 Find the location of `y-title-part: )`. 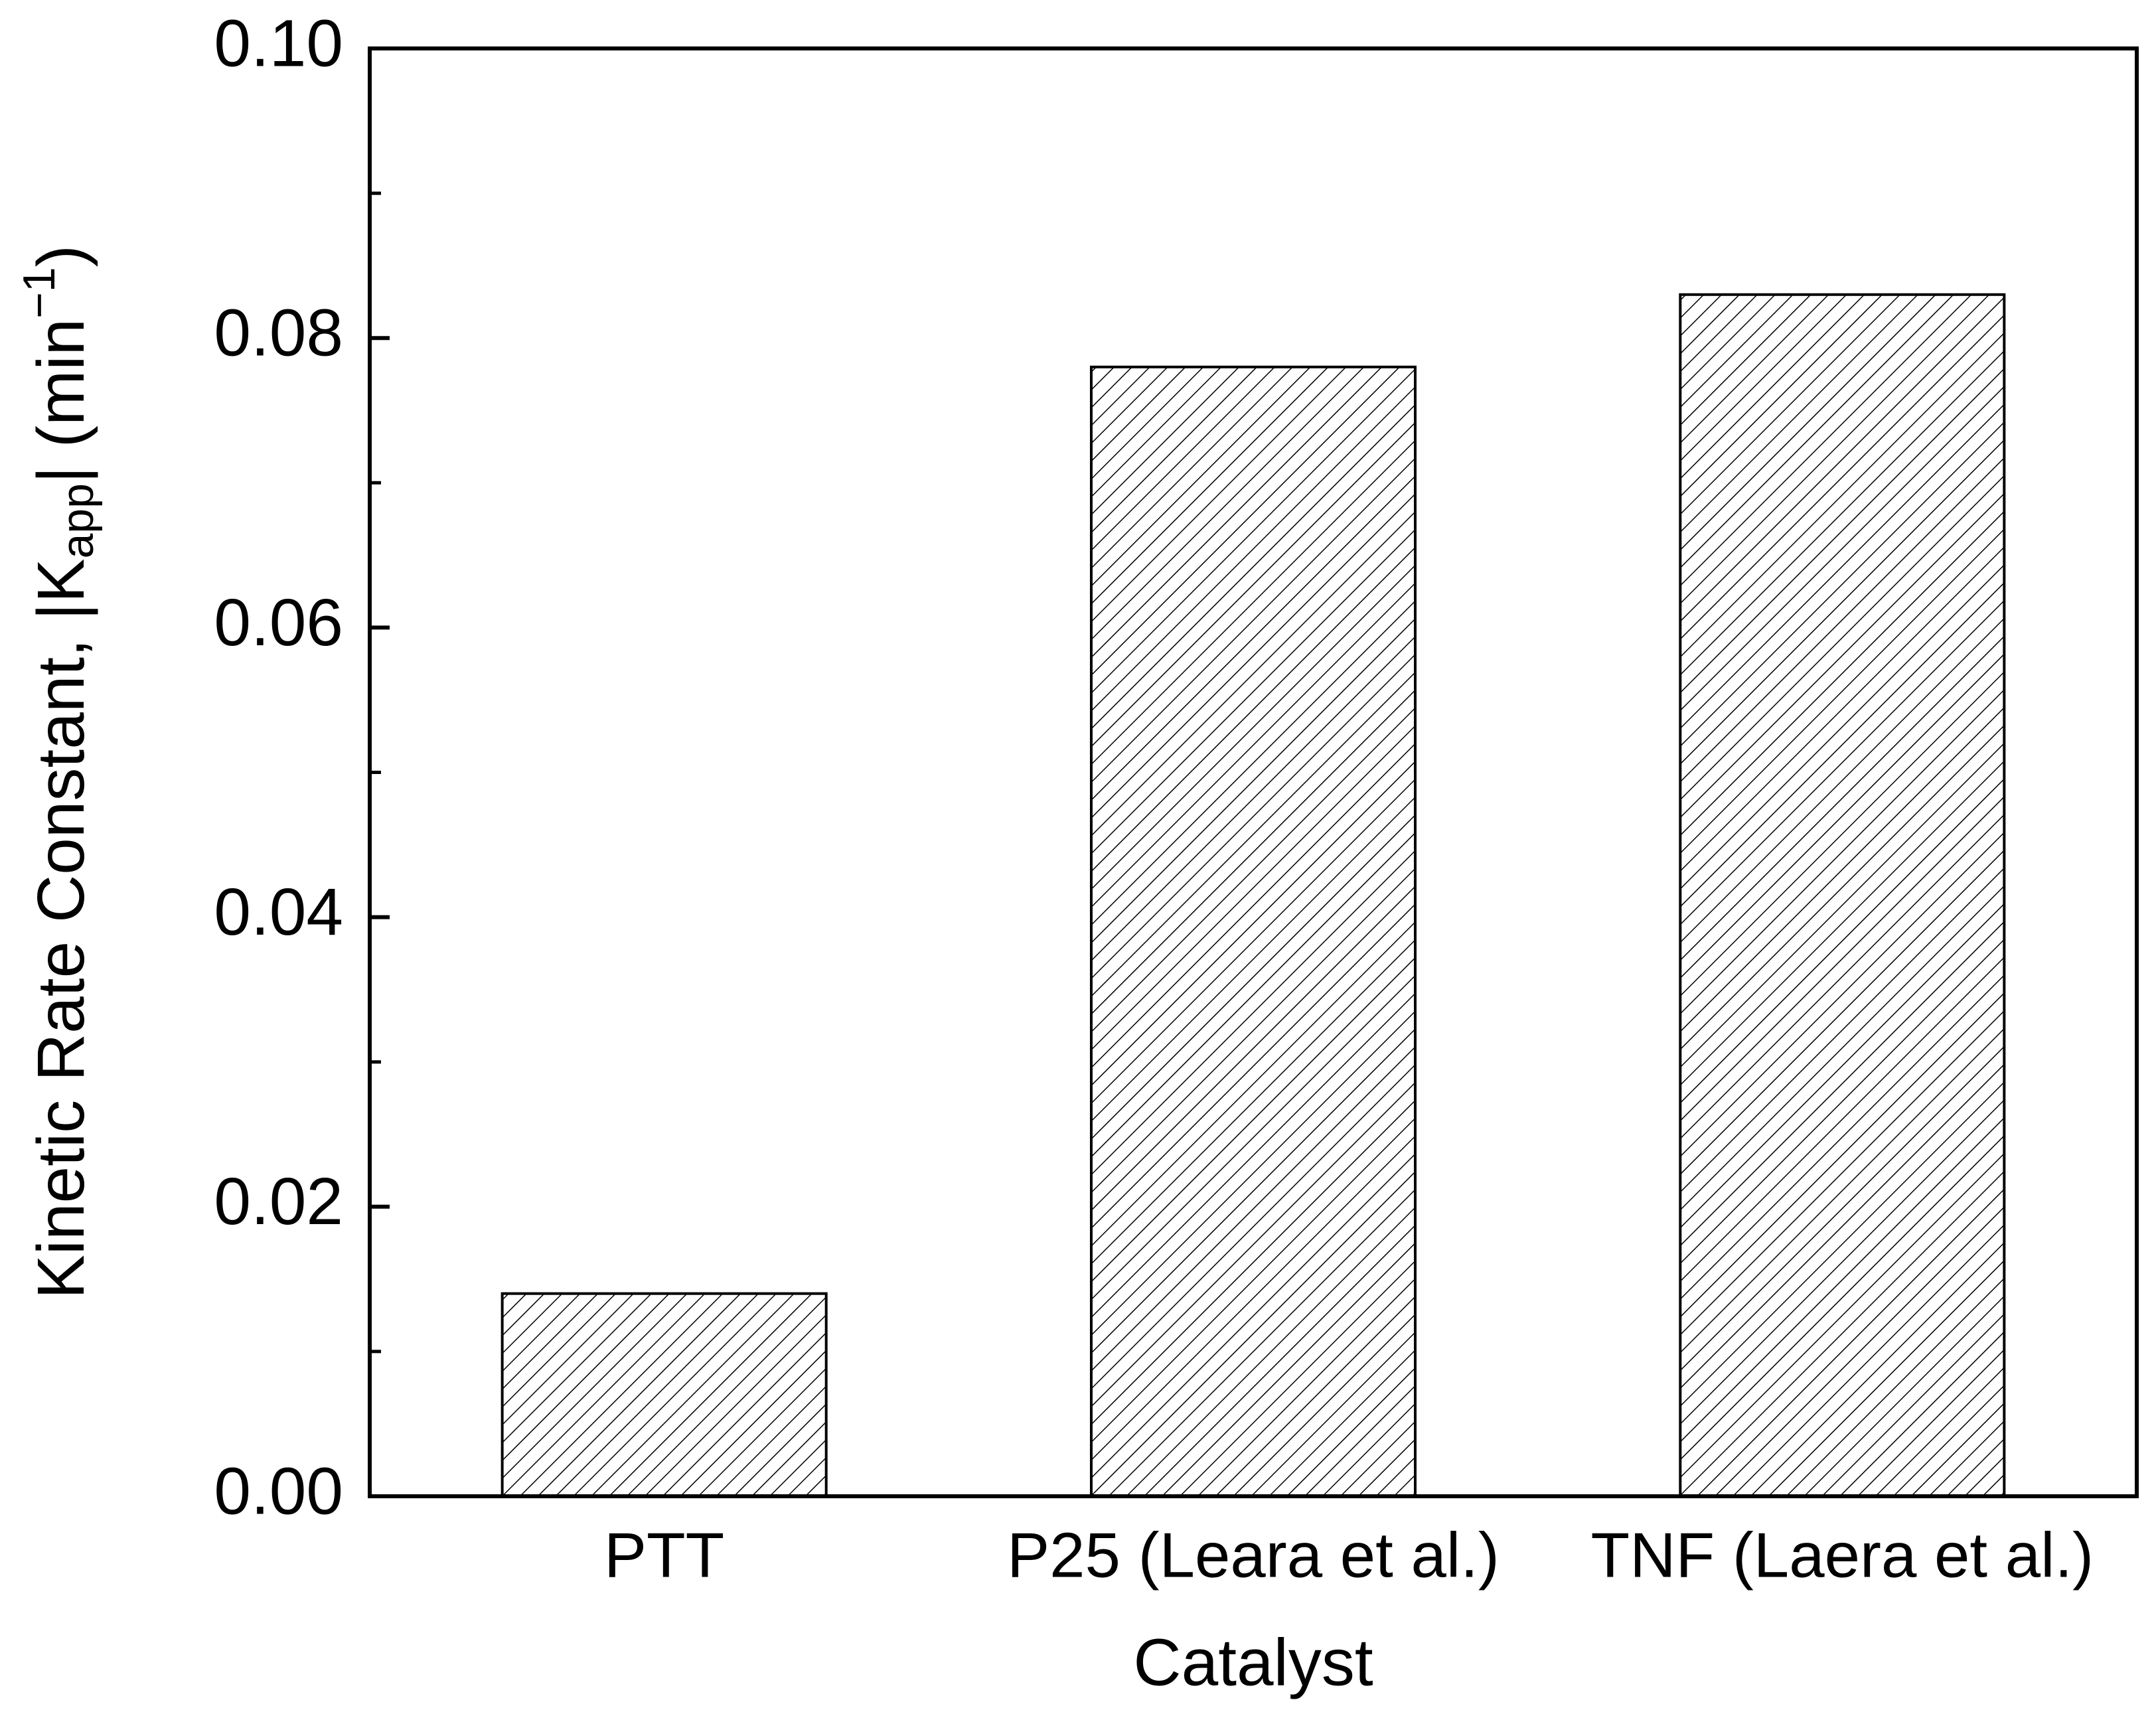

y-title-part: ) is located at coordinates (61, 256).